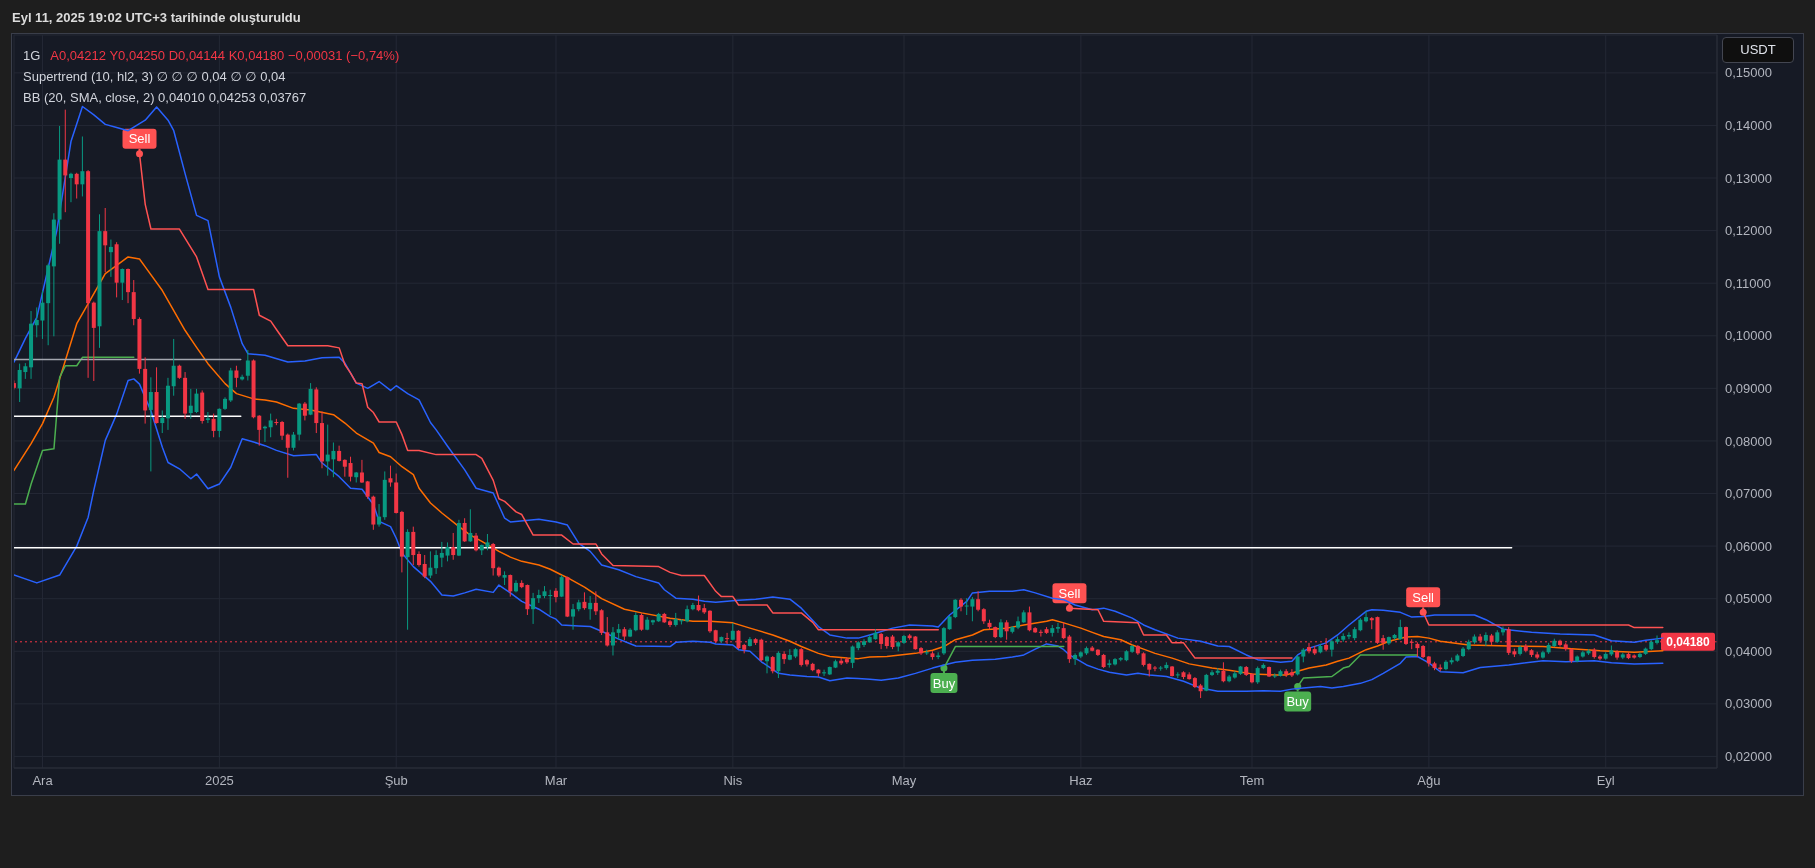 The height and width of the screenshot is (868, 1815). What do you see at coordinates (165, 98) in the screenshot?
I see `annotation: BB (20, SMA, close, 2) 0,04010 0,04253 0,03767` at bounding box center [165, 98].